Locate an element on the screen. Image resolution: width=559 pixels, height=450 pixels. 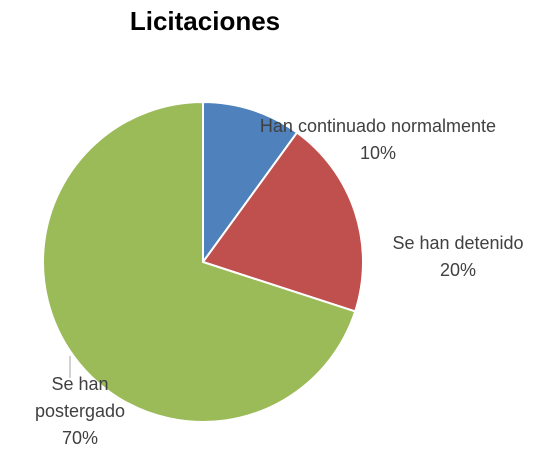
category-label: Se han detenido is located at coordinates (458, 243).